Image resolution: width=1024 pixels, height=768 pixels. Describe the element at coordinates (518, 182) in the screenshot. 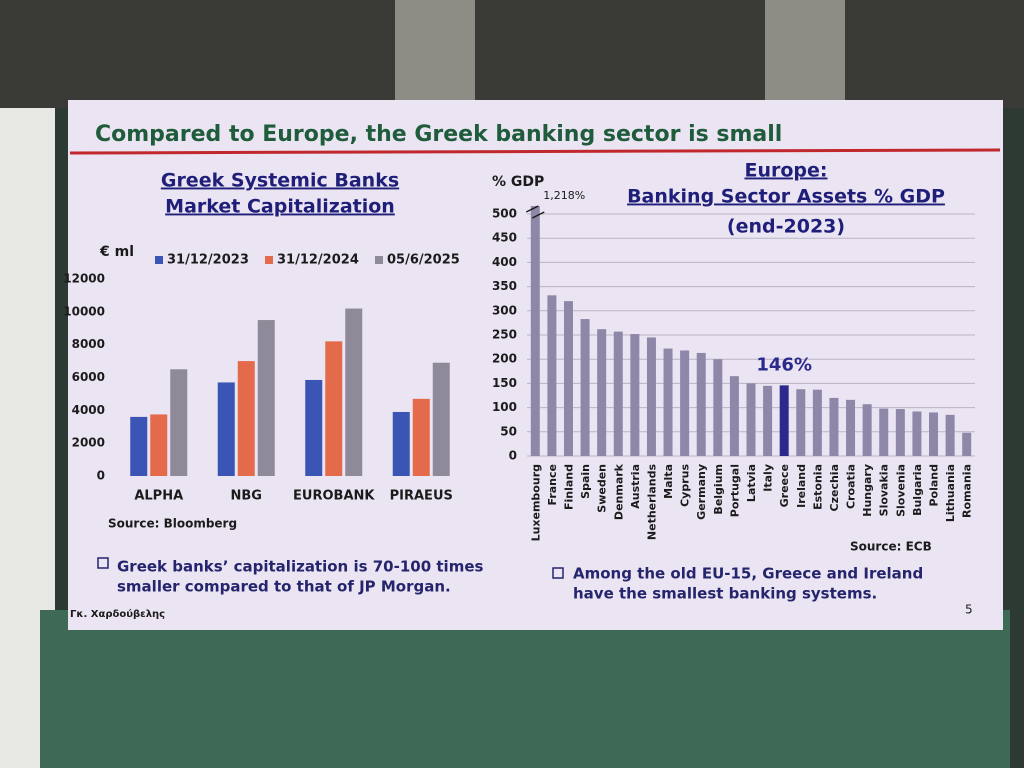

I see `y-axis-label: % GDP` at that location.